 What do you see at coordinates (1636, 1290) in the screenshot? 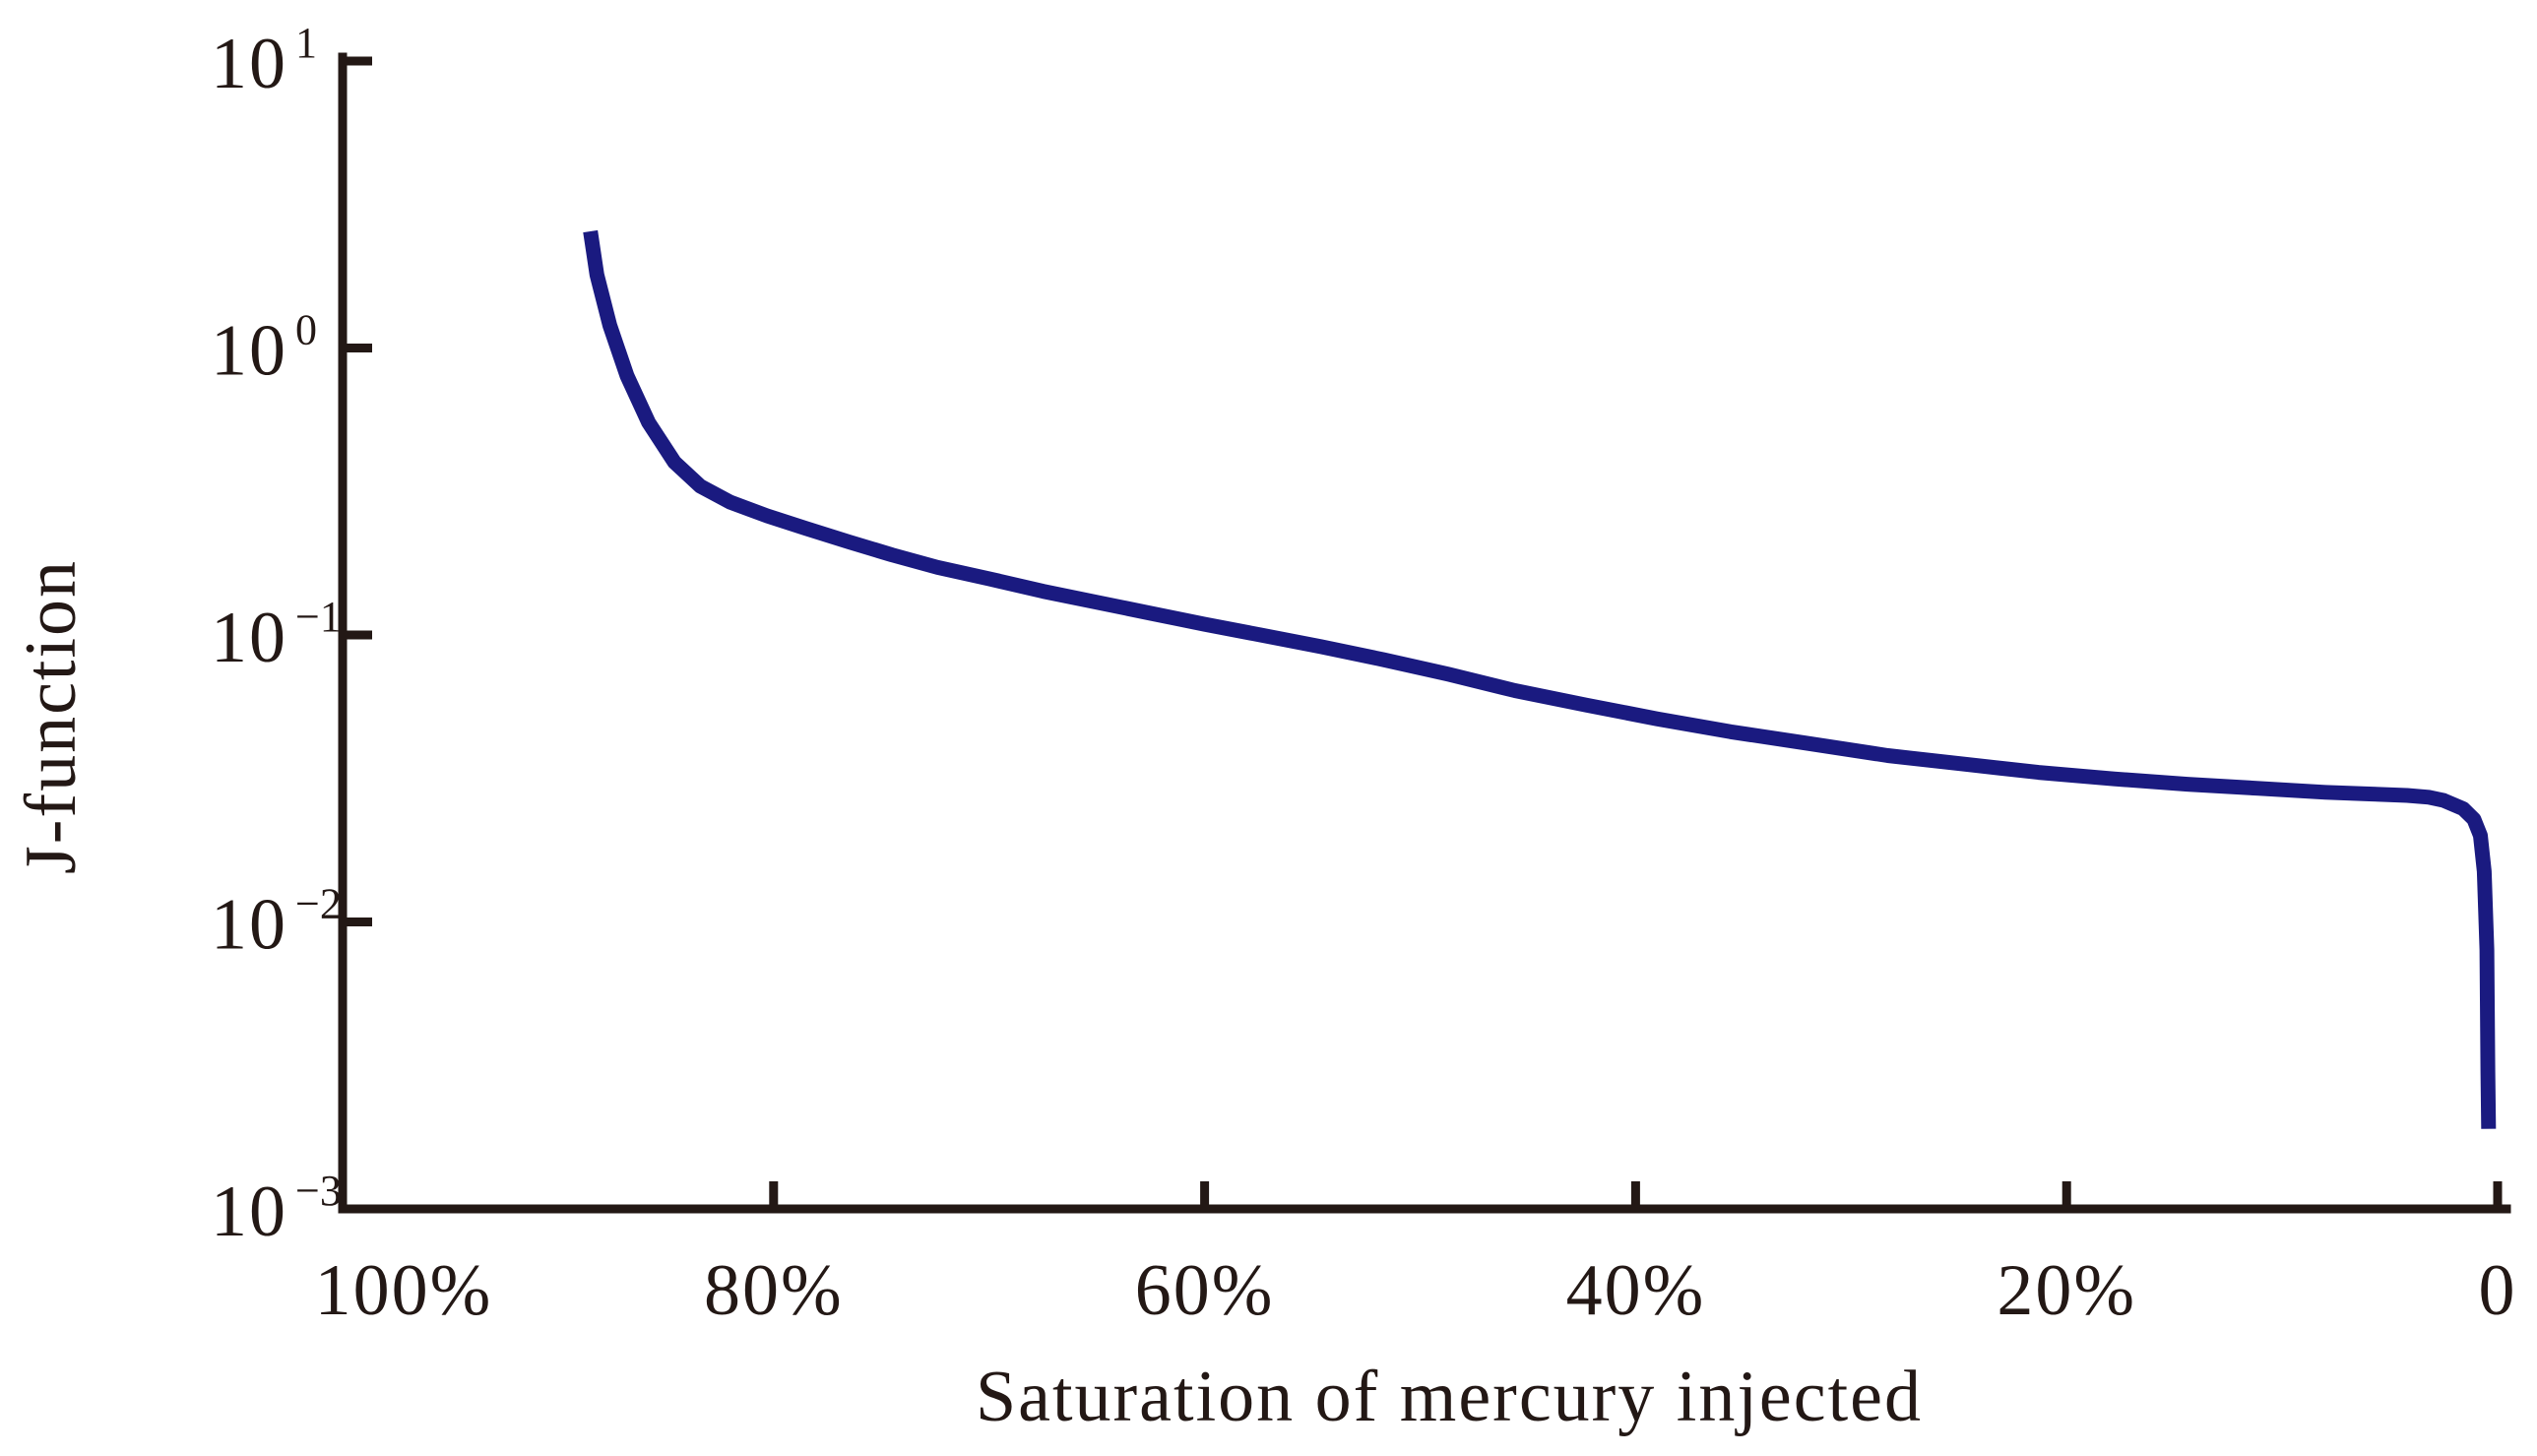
I see `x-tick-label: 40%` at bounding box center [1636, 1290].